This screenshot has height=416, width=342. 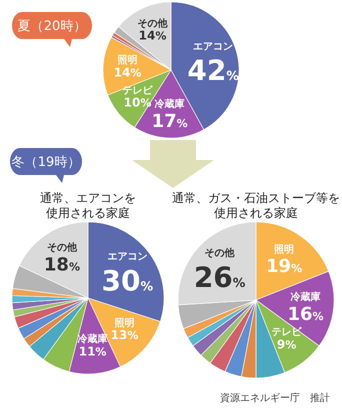 What do you see at coordinates (128, 281) in the screenshot?
I see `data-label: 30%` at bounding box center [128, 281].